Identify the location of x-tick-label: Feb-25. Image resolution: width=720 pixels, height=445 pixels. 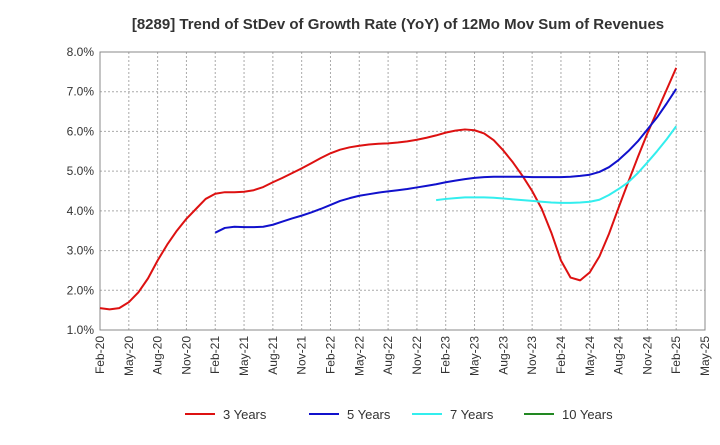
(676, 355).